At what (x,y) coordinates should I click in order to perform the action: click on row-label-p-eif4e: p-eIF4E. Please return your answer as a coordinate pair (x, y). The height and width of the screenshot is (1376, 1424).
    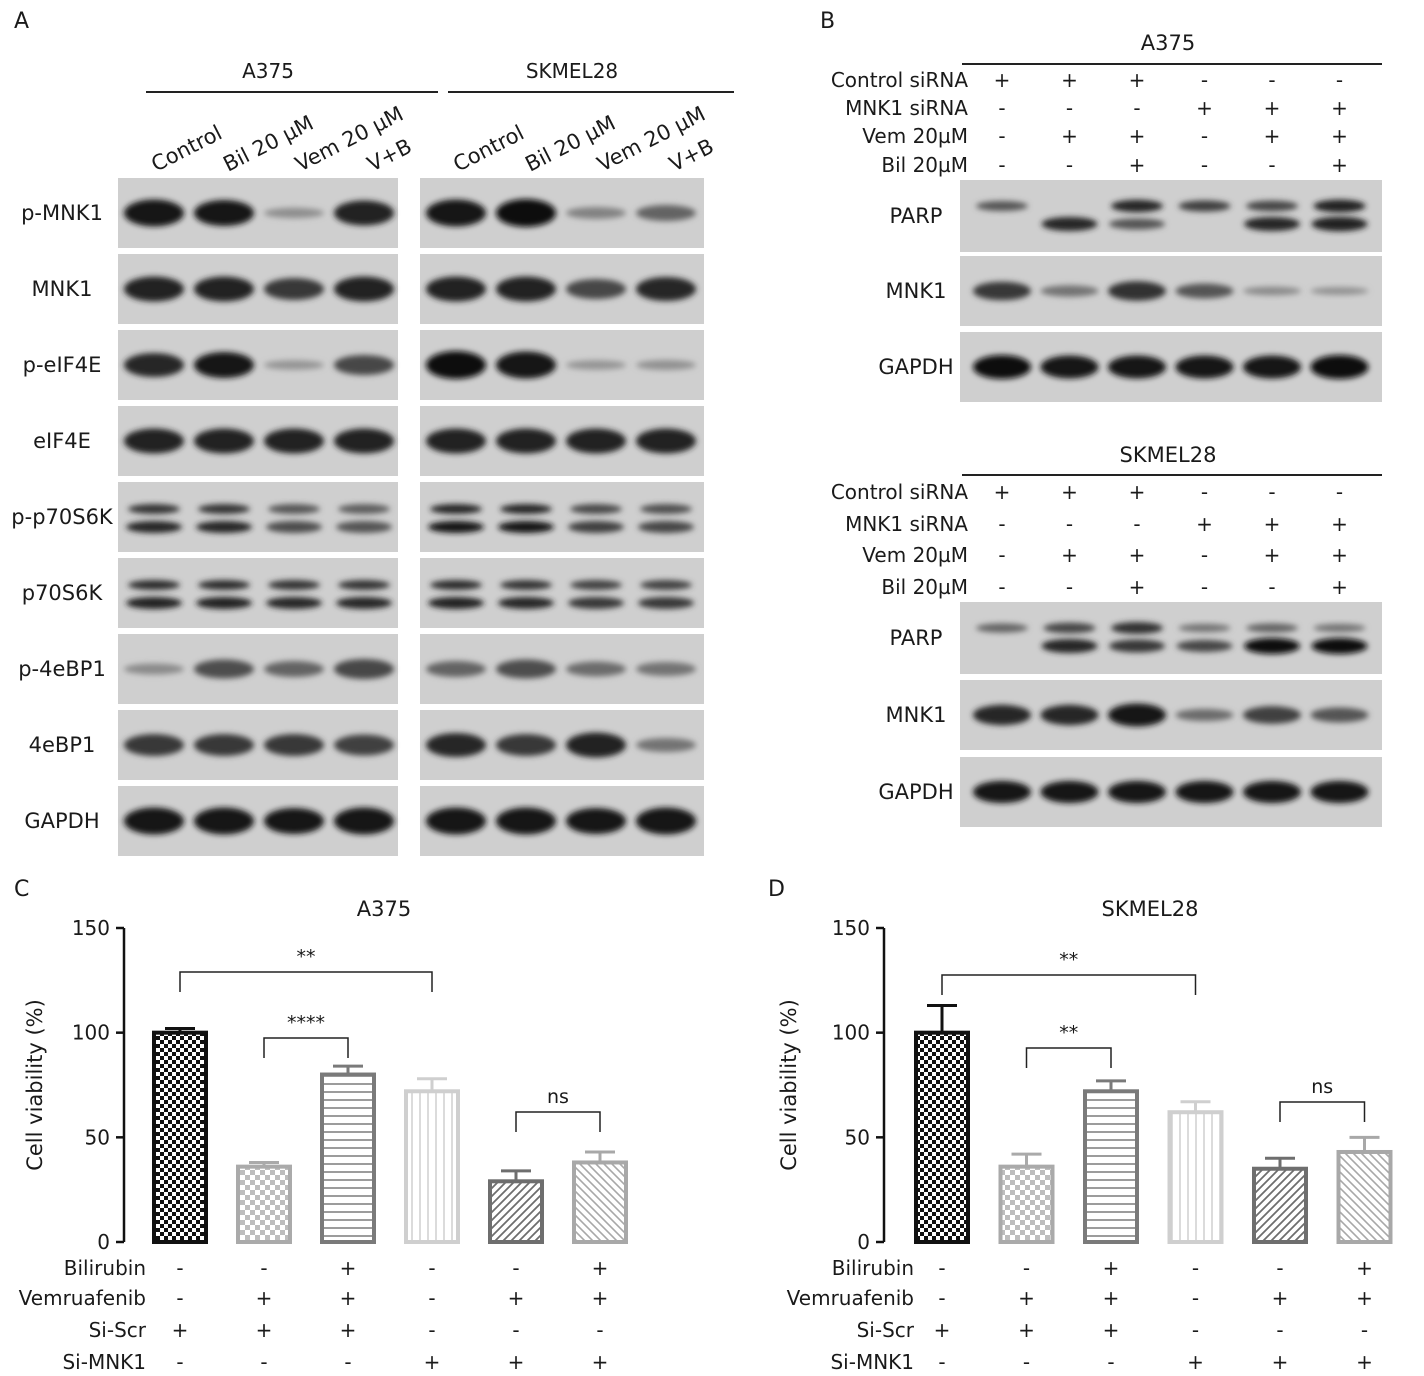
    Looking at the image, I should click on (62, 365).